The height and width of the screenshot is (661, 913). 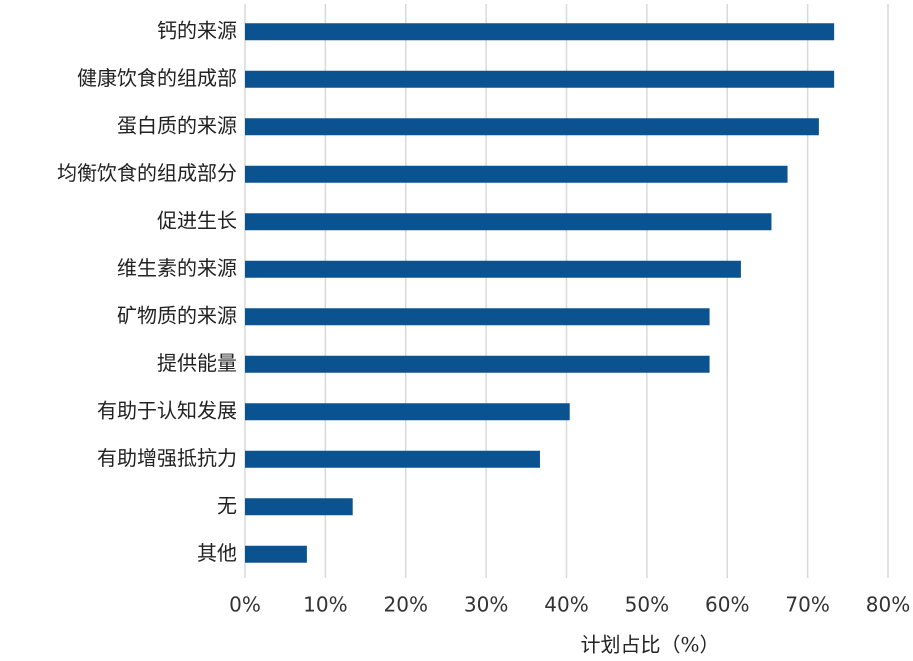 I want to click on x-tick-label: 80%, so click(x=888, y=605).